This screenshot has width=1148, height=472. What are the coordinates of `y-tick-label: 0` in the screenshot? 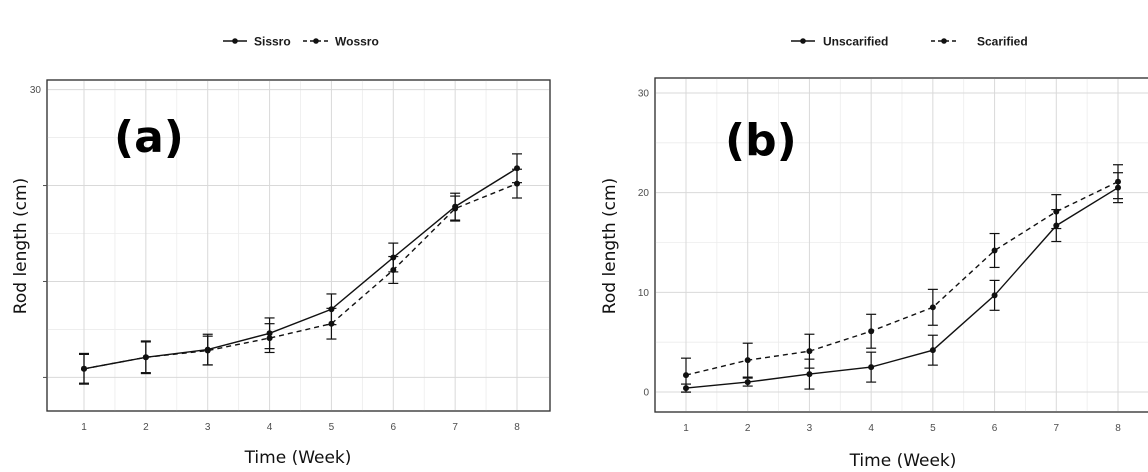 It's located at (646, 393).